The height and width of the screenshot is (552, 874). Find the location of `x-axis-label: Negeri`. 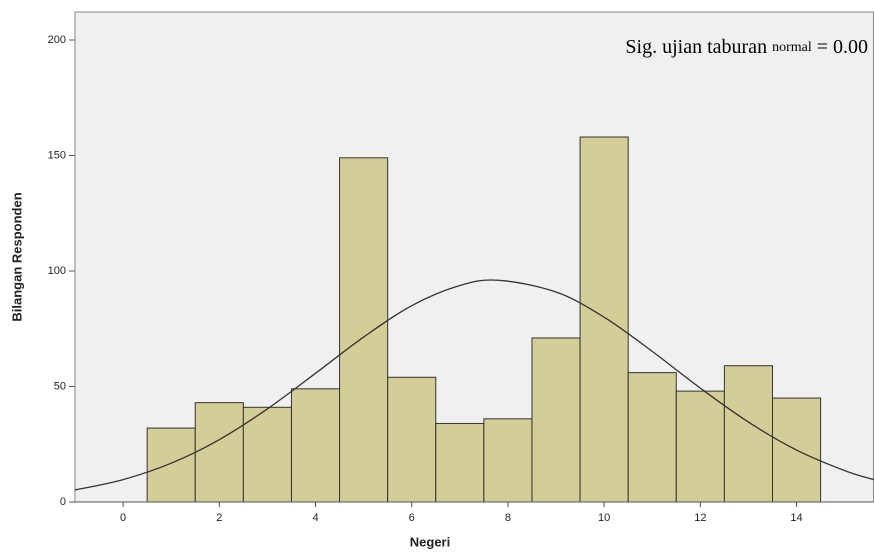

x-axis-label: Negeri is located at coordinates (430, 541).